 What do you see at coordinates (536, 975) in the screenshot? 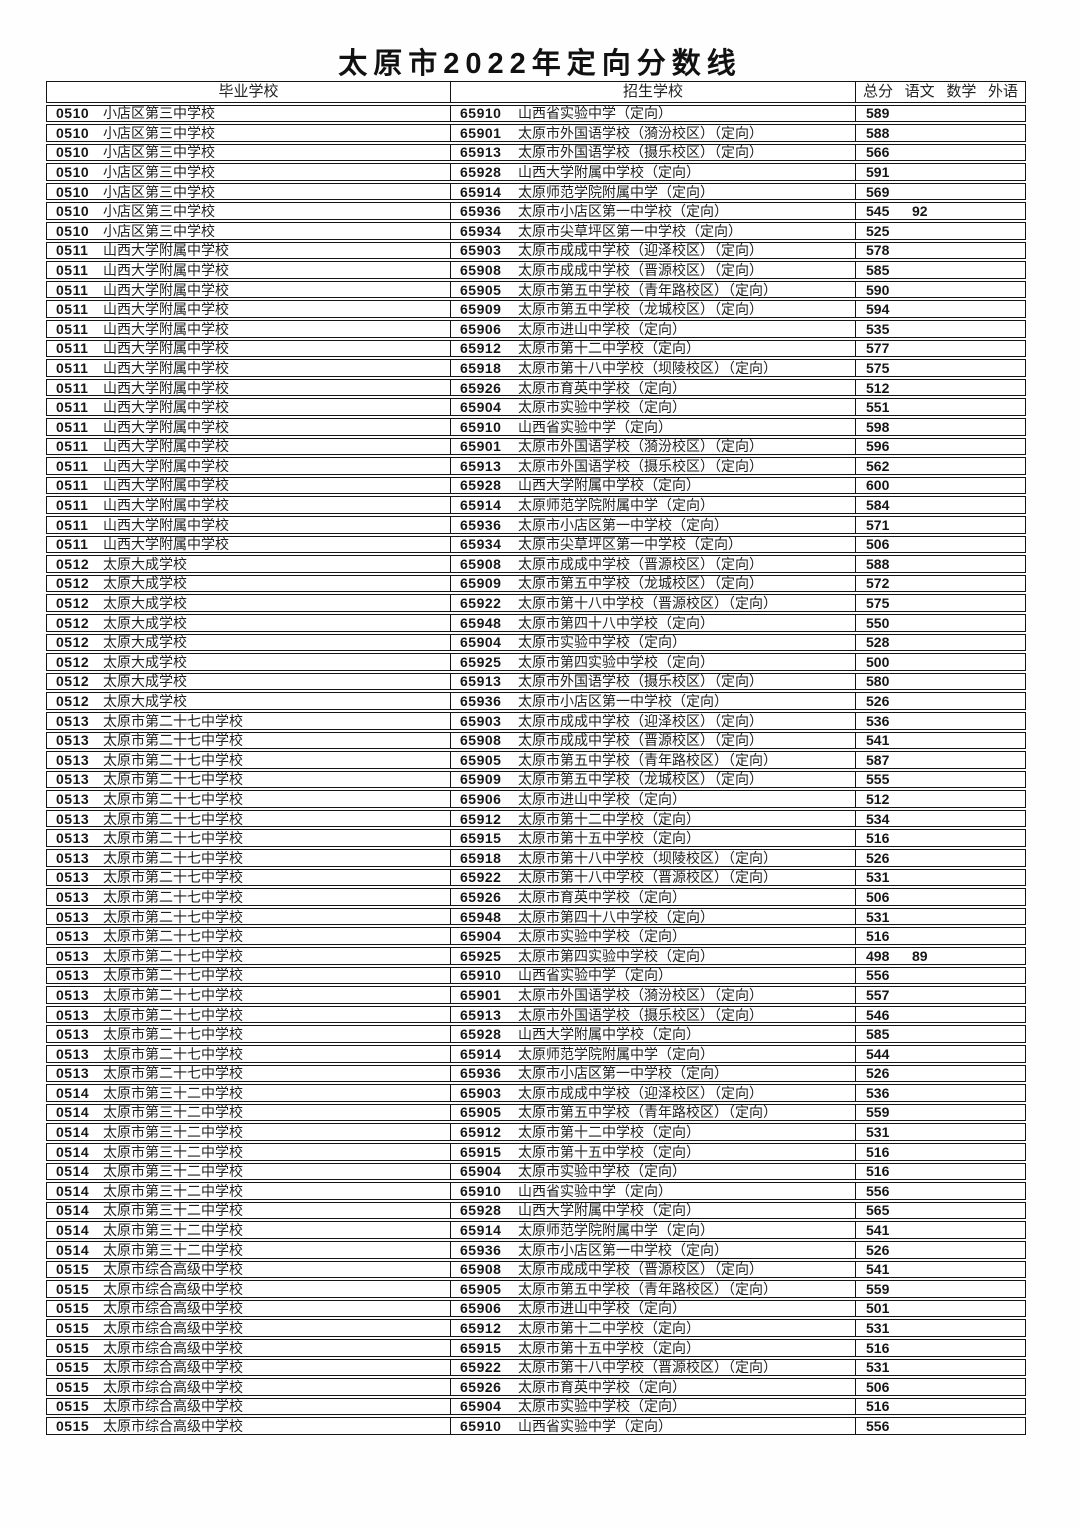
I see `table-row: 0513 太原市第二十七中学校 65910 山西省实验中学（定向） 556` at bounding box center [536, 975].